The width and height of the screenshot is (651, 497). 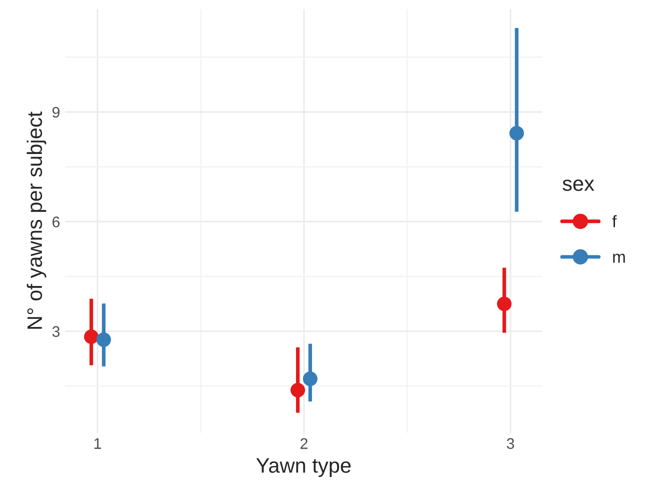 What do you see at coordinates (56, 222) in the screenshot?
I see `y-tick-label: 6` at bounding box center [56, 222].